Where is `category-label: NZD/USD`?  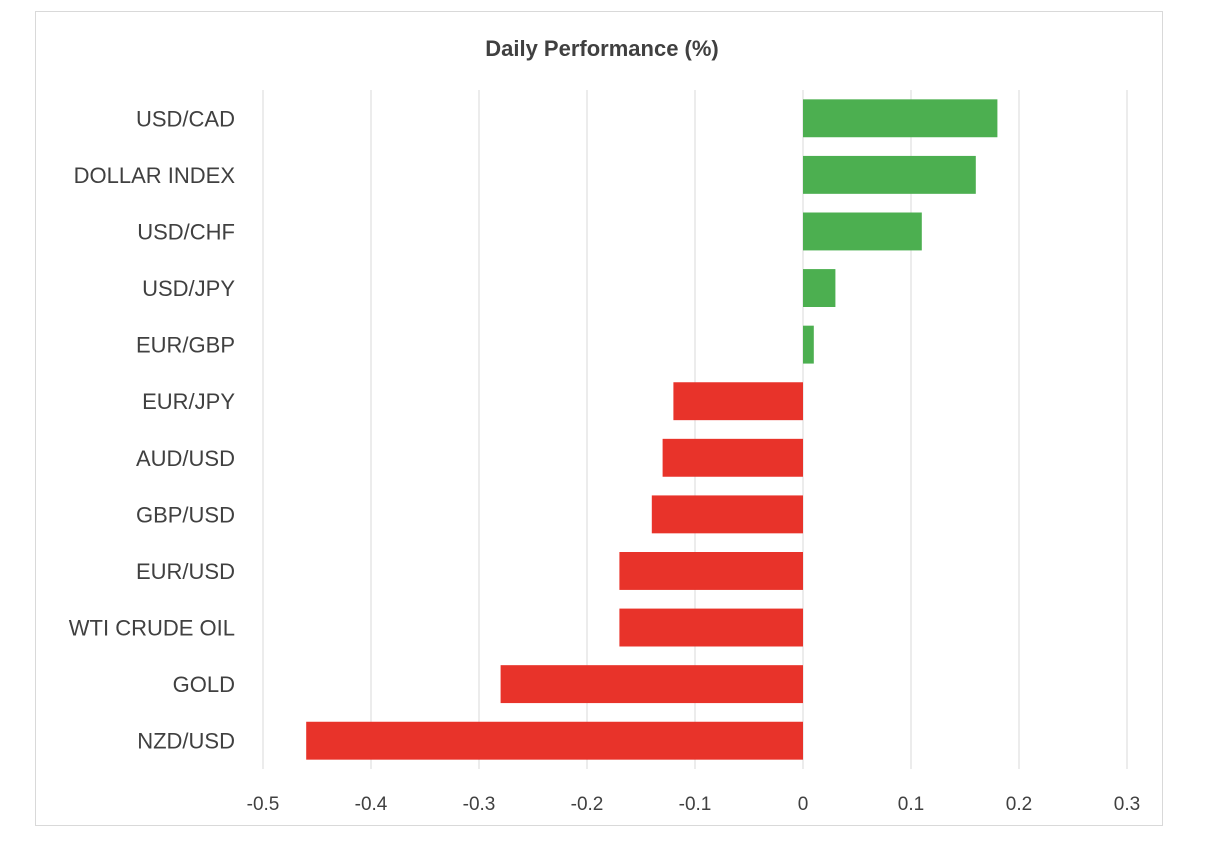 category-label: NZD/USD is located at coordinates (186, 741).